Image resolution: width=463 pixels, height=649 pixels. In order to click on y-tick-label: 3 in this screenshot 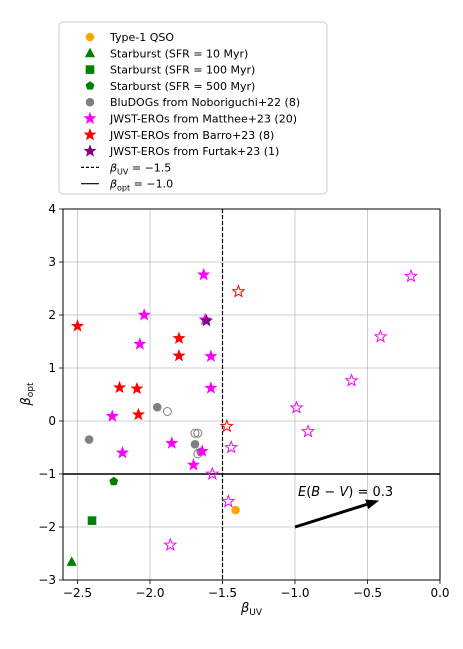, I will do `click(52, 262)`.